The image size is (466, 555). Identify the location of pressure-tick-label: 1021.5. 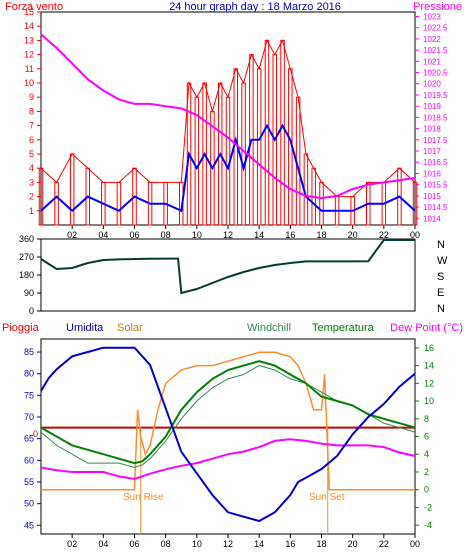
(435, 50).